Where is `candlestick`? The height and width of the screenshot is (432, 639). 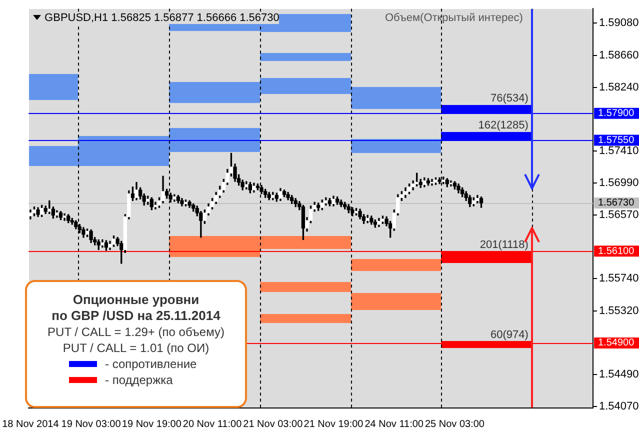
candlestick is located at coordinates (451, 183).